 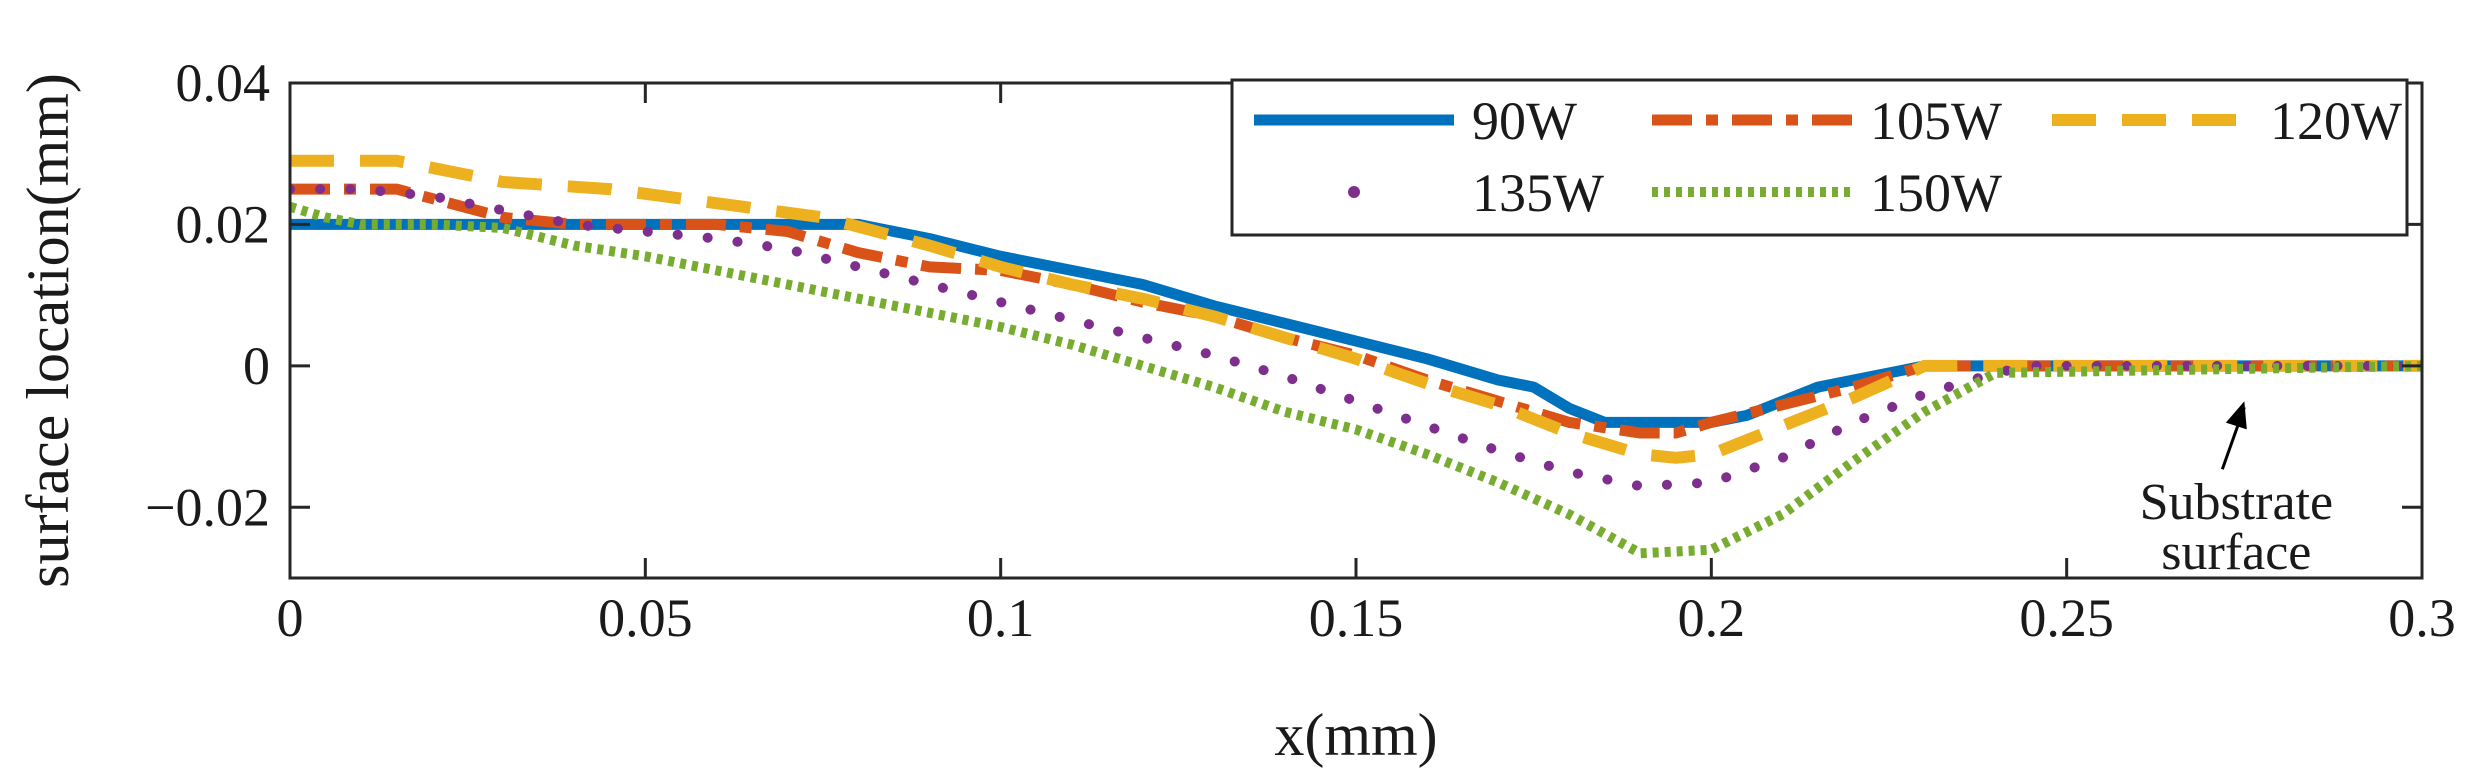 I want to click on legend-label-90w: 90W, so click(x=1524, y=121).